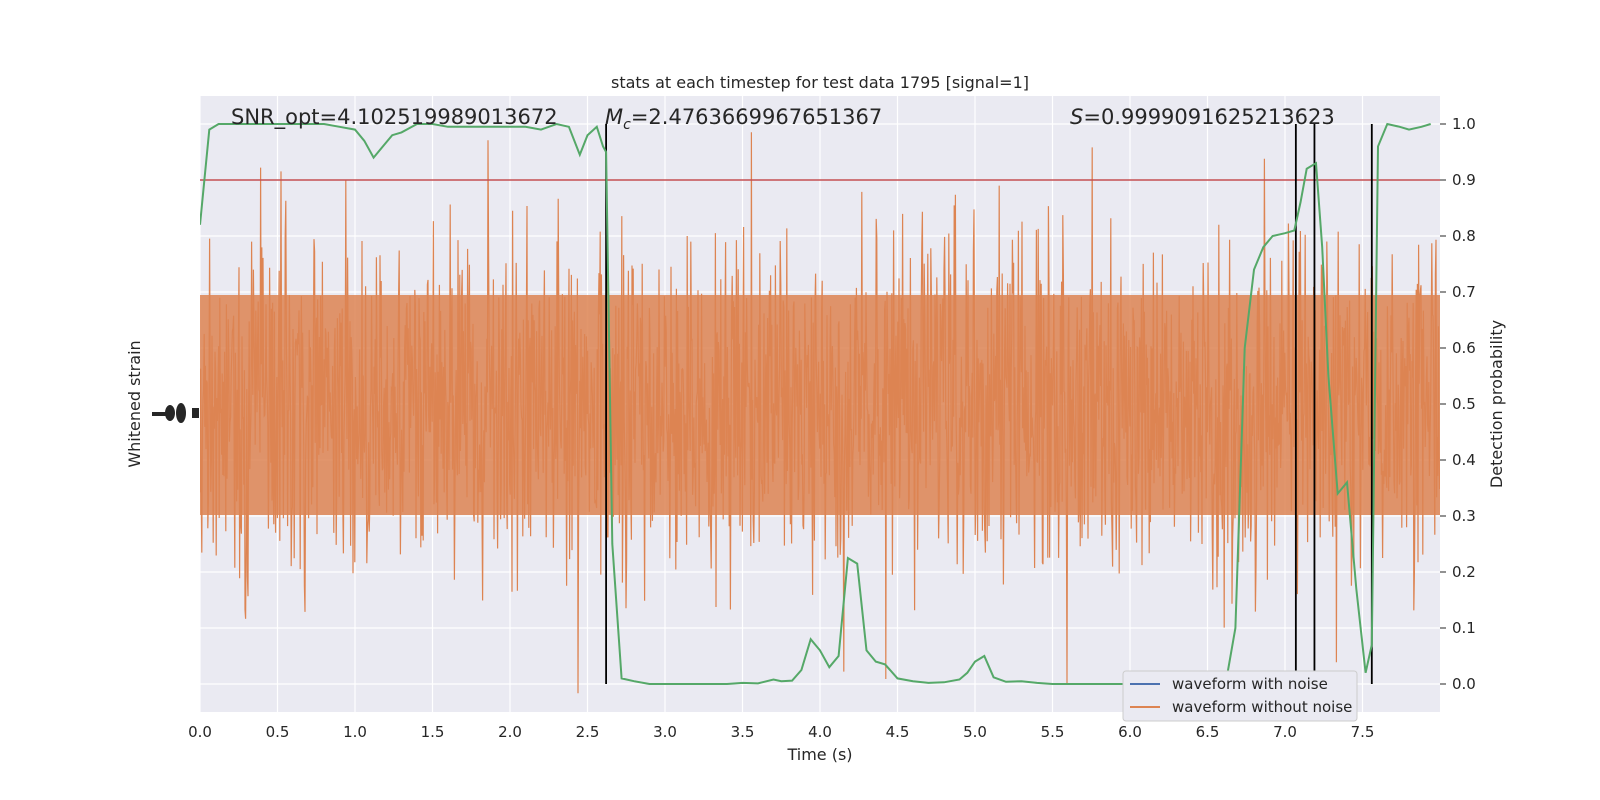 This screenshot has width=1600, height=800. I want to click on y-tick-label: 0.1, so click(1464, 628).